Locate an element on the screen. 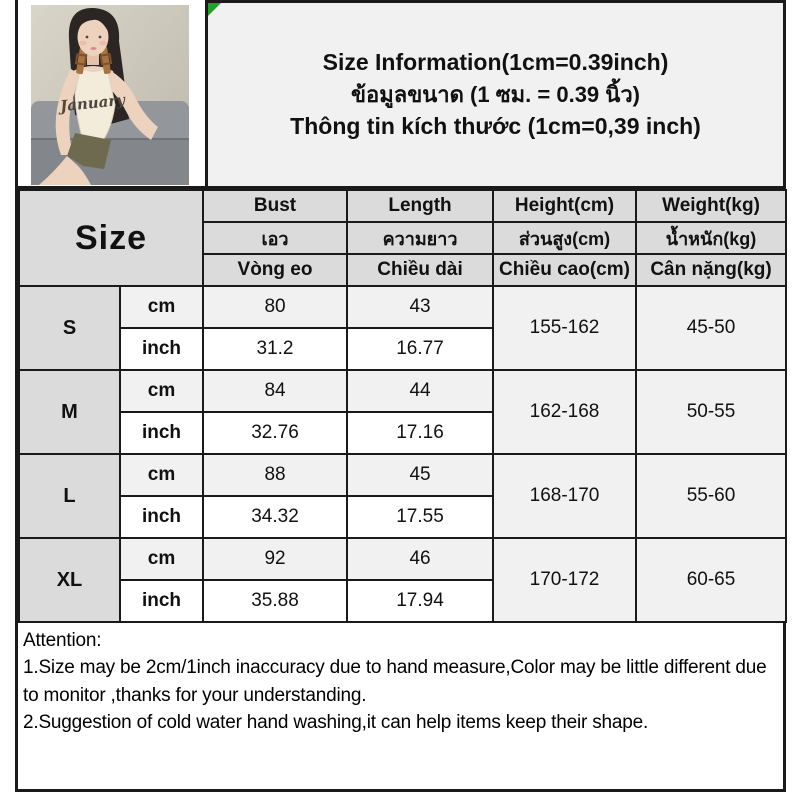 The width and height of the screenshot is (800, 800). row-m-inch: inch 32.76 17.16 is located at coordinates (402, 433).